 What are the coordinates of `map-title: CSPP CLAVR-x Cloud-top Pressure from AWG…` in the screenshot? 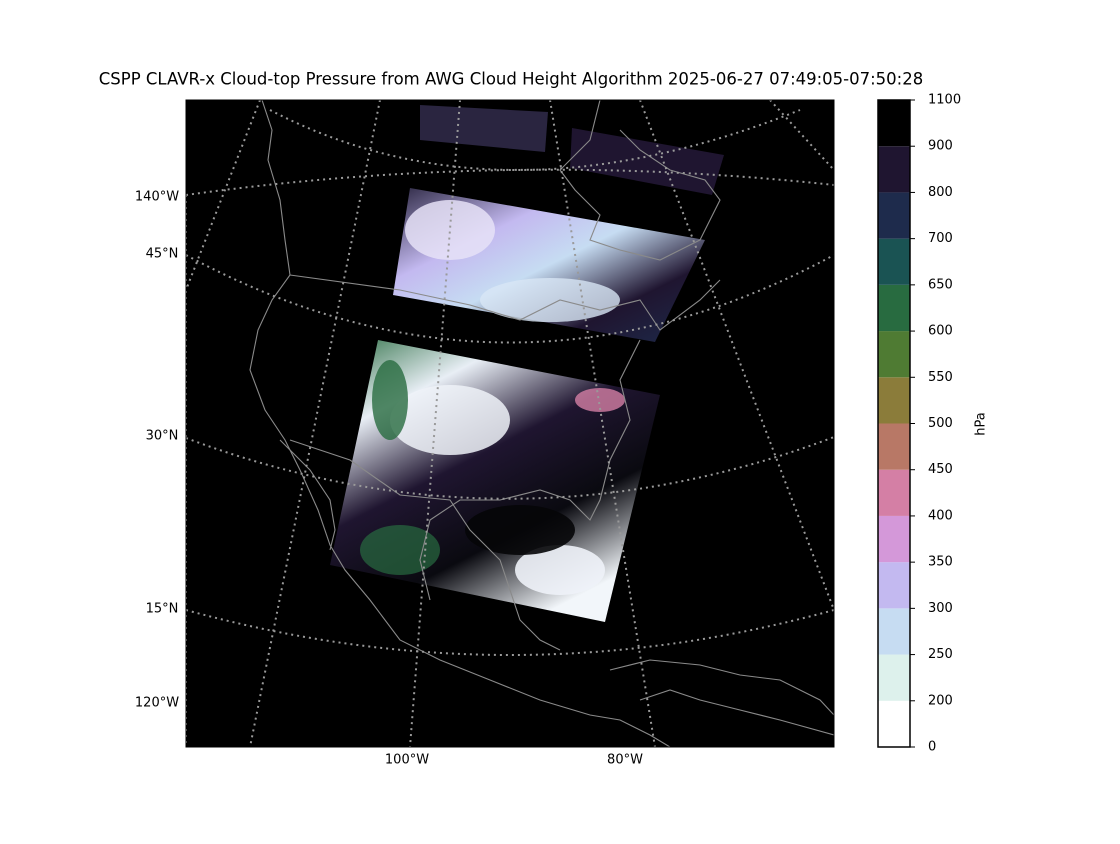 It's located at (511, 79).